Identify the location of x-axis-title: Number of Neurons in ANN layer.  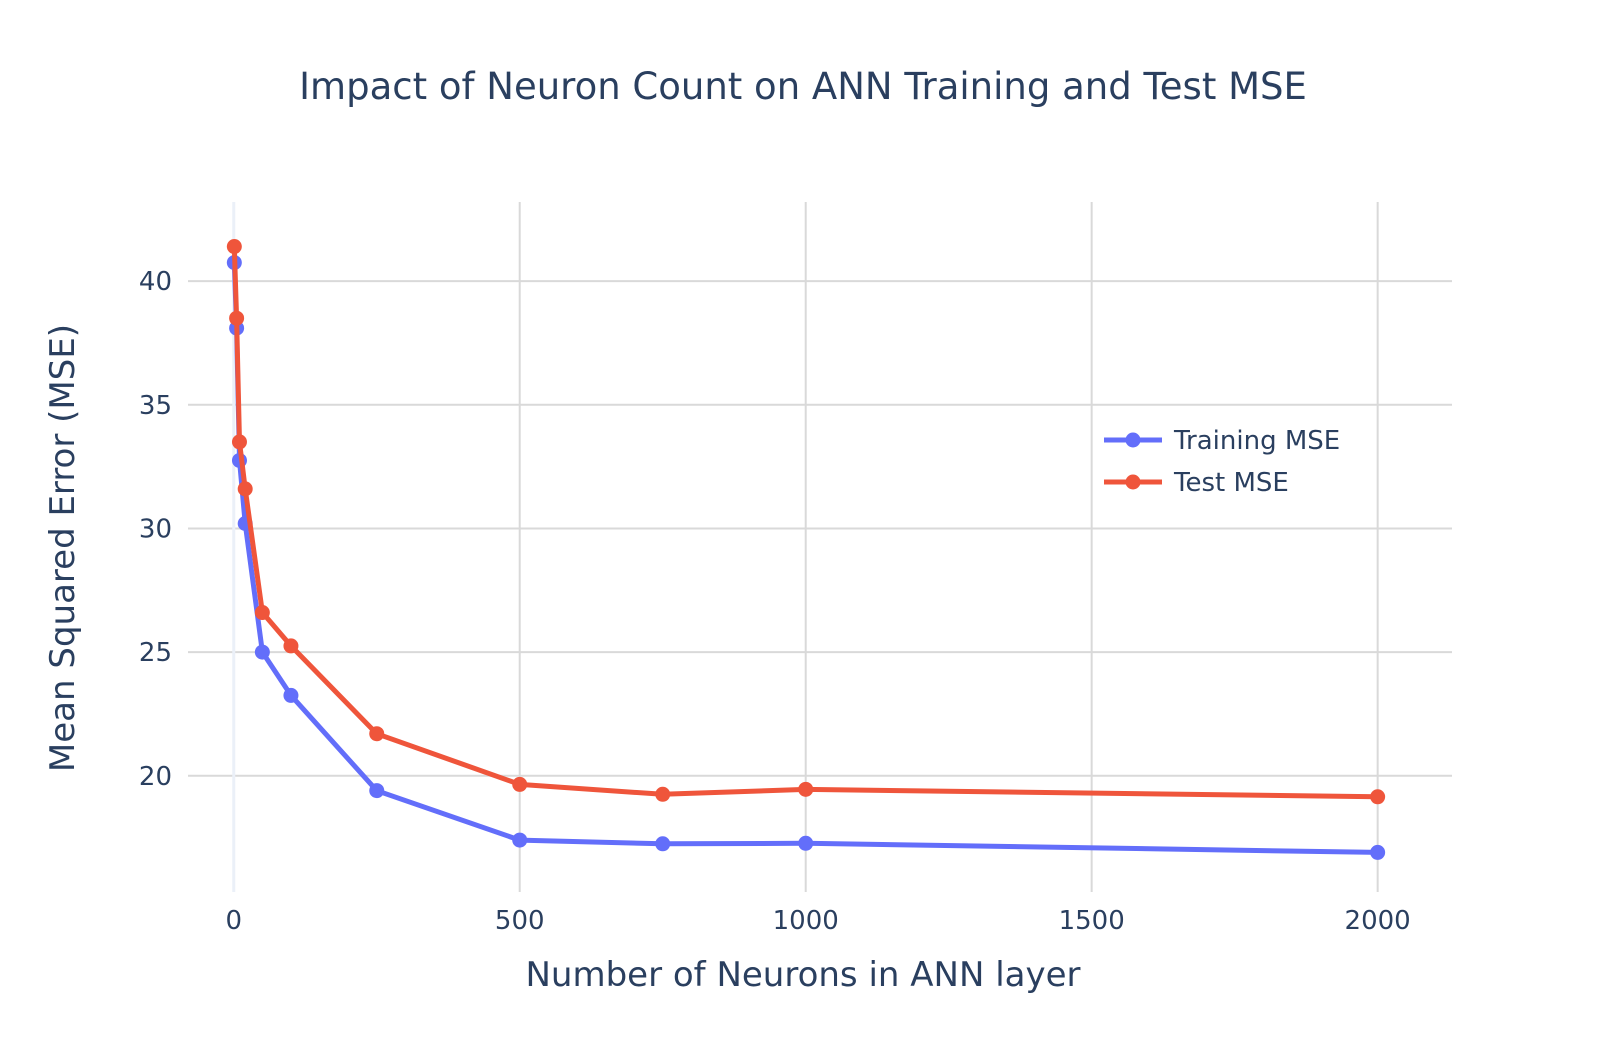
(802, 975).